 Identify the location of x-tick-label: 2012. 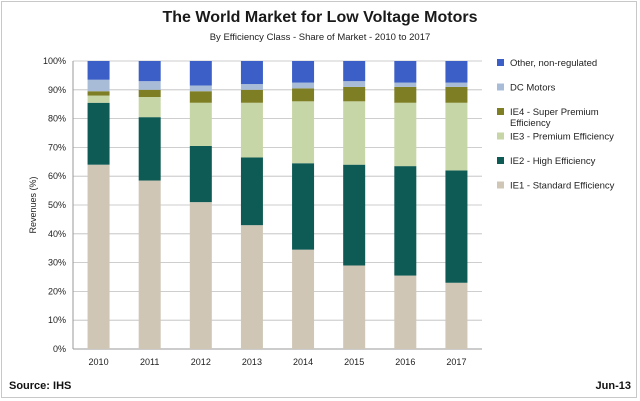
(201, 362).